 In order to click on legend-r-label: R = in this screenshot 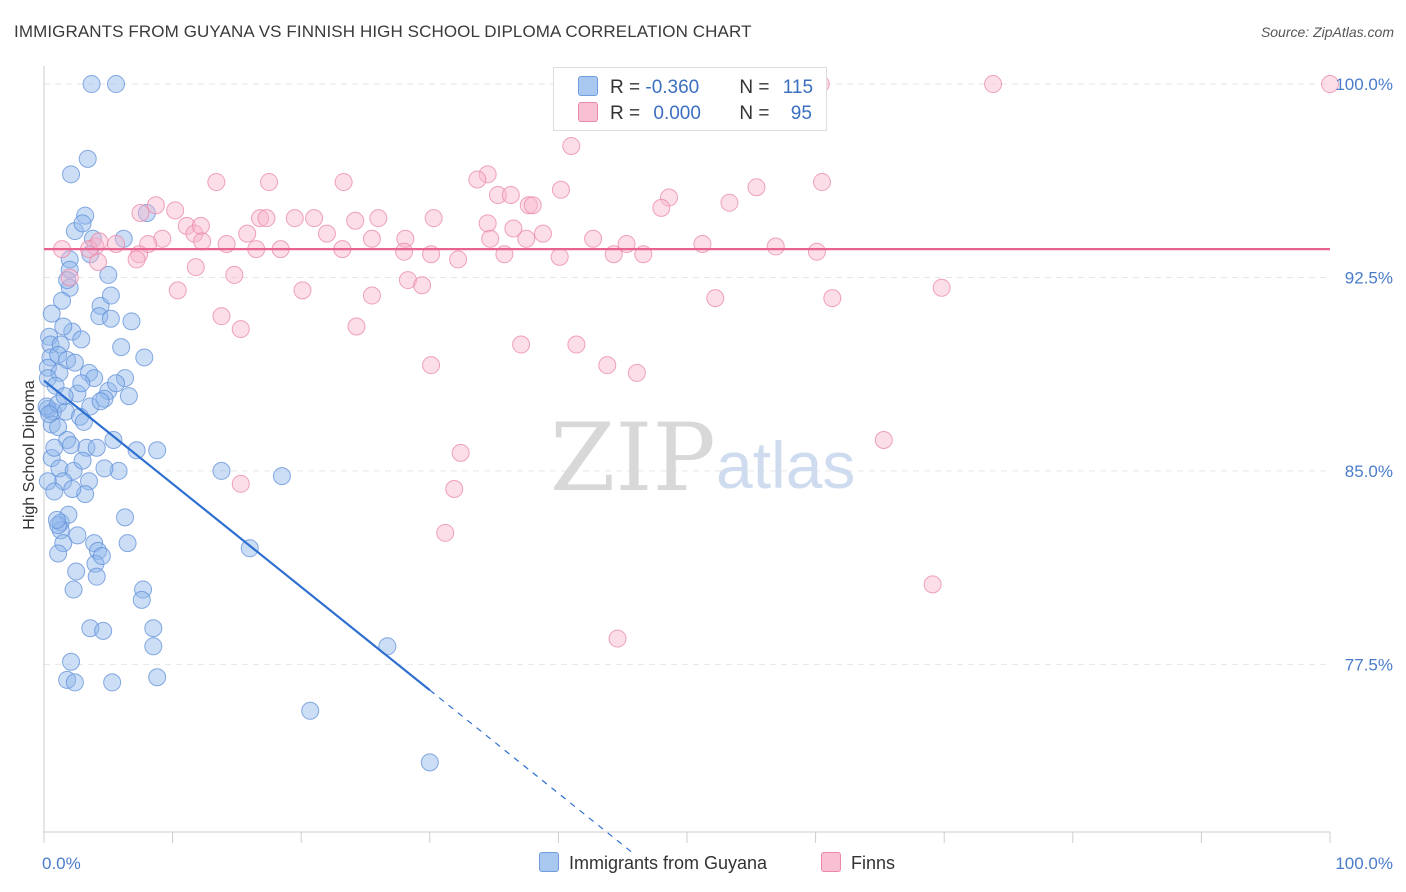, I will do `click(628, 113)`.